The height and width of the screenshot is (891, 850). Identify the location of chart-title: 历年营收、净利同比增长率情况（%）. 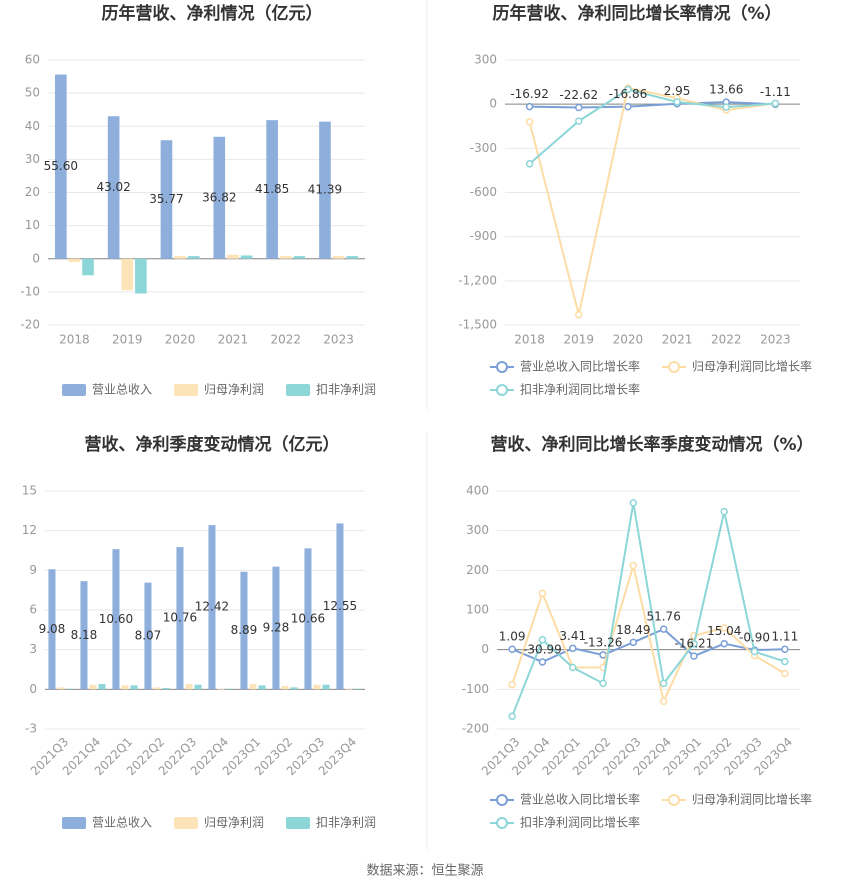
(636, 13).